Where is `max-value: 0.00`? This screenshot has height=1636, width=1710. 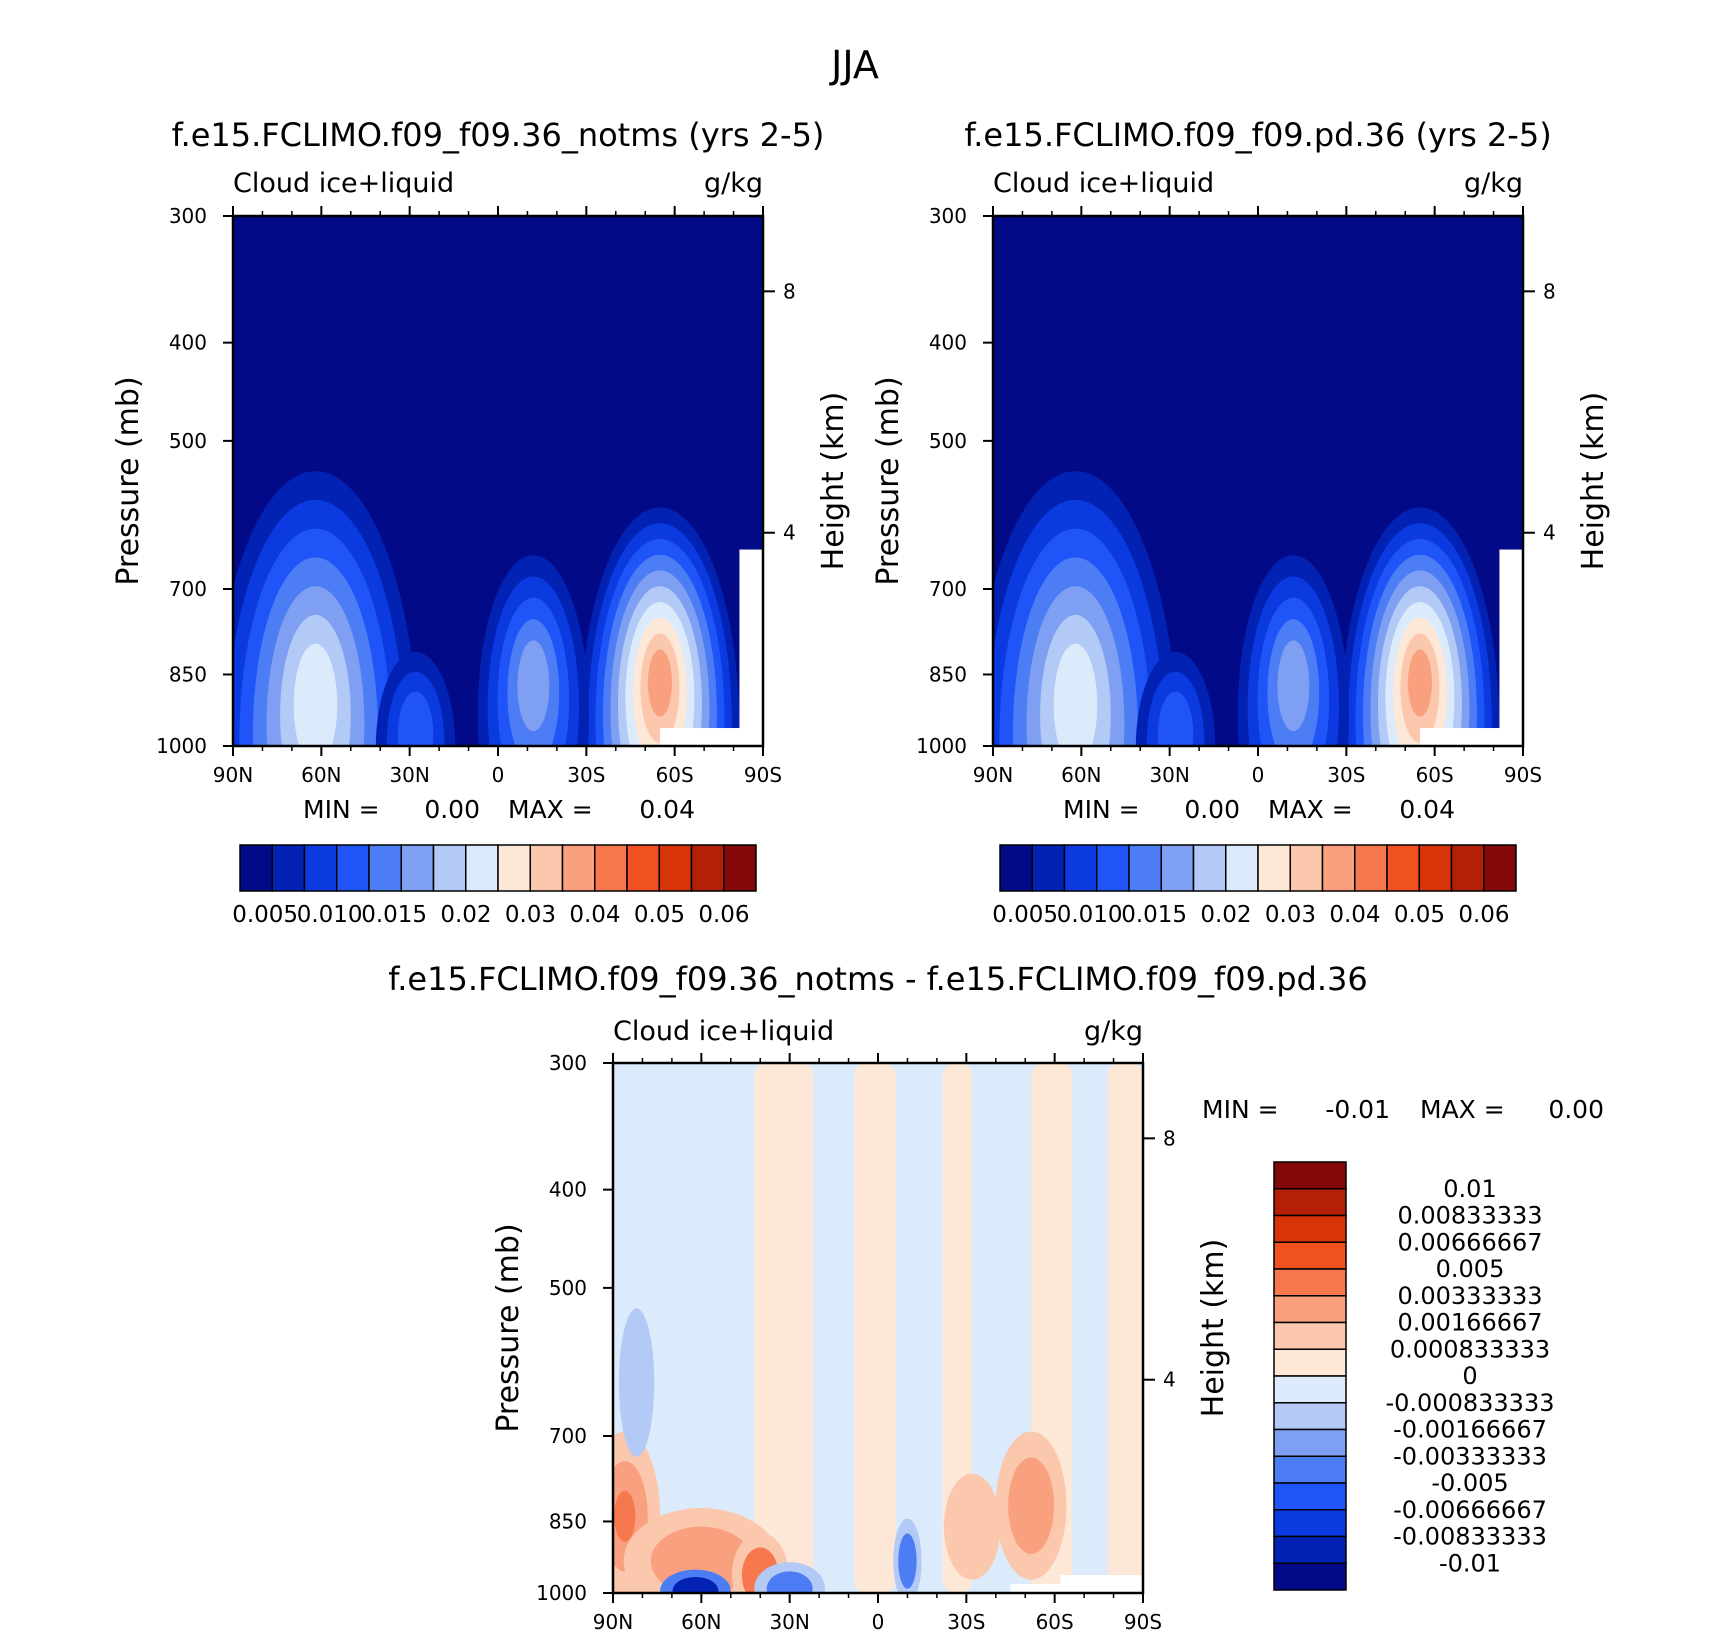
max-value: 0.00 is located at coordinates (1576, 1109).